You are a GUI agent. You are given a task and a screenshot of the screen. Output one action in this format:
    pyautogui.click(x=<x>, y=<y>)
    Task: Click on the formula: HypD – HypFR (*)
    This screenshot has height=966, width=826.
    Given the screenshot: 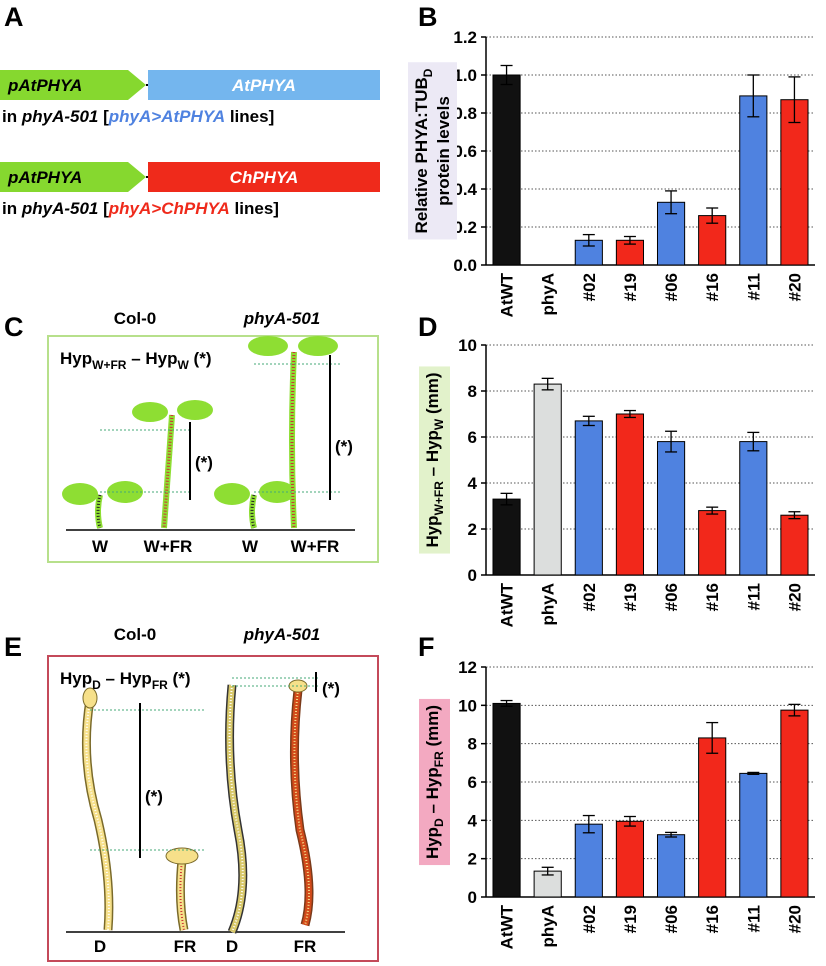 What is the action you would take?
    pyautogui.click(x=125, y=680)
    